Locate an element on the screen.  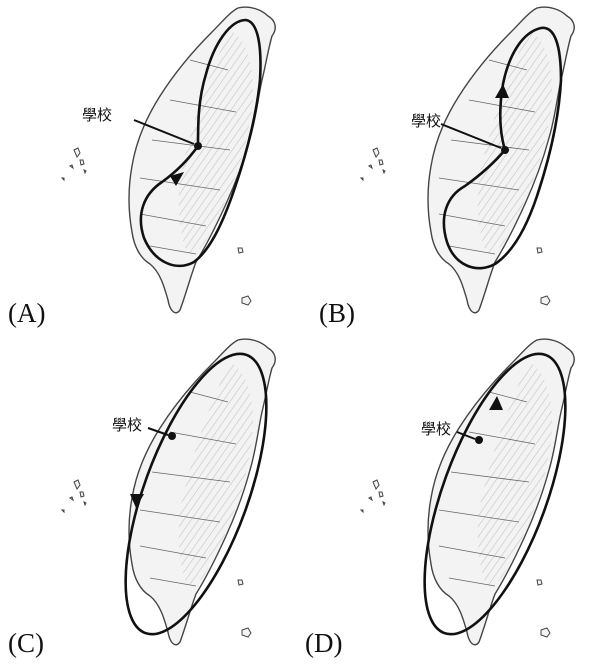
option-label: (C) is located at coordinates (26, 643).